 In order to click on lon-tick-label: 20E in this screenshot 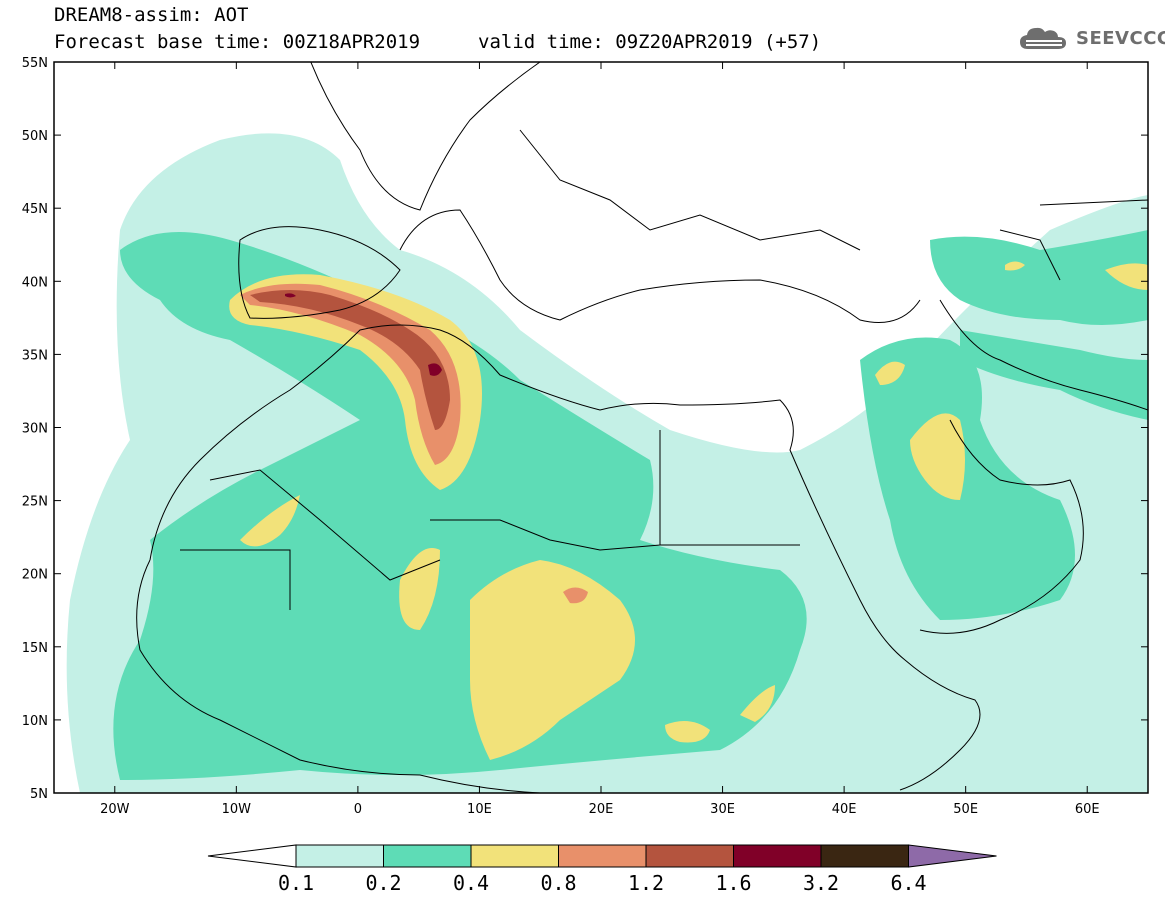, I will do `click(601, 809)`.